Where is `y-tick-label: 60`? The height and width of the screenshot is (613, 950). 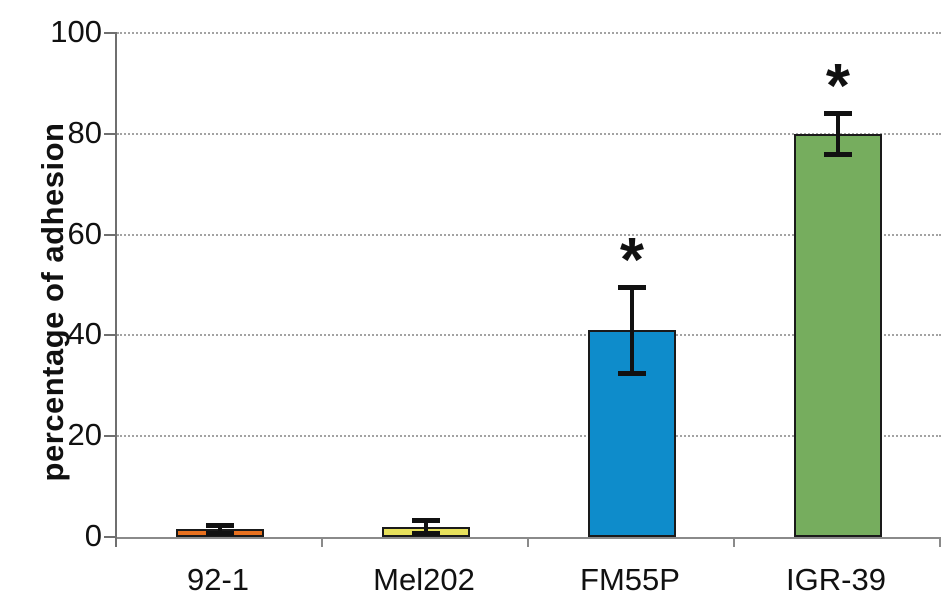
y-tick-label: 60 is located at coordinates (84, 233).